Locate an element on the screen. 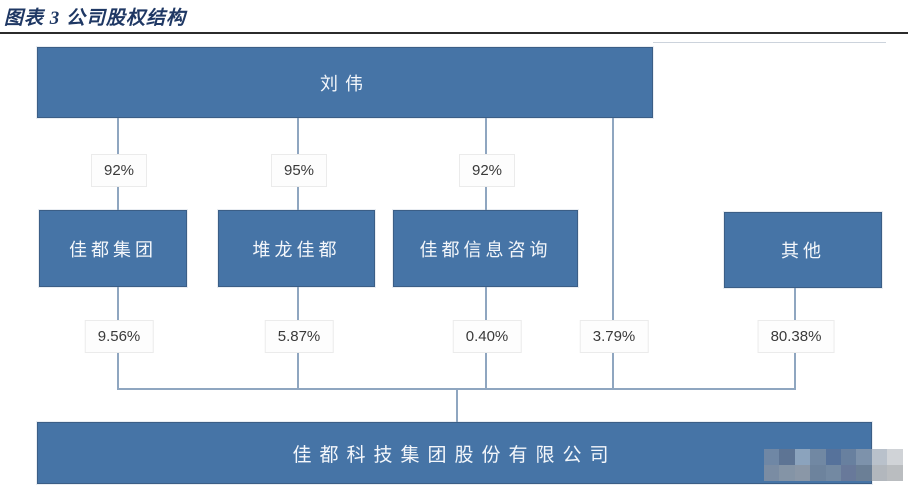 The height and width of the screenshot is (490, 908). node-jiadu-group-label: 佳都集团 is located at coordinates (113, 249).